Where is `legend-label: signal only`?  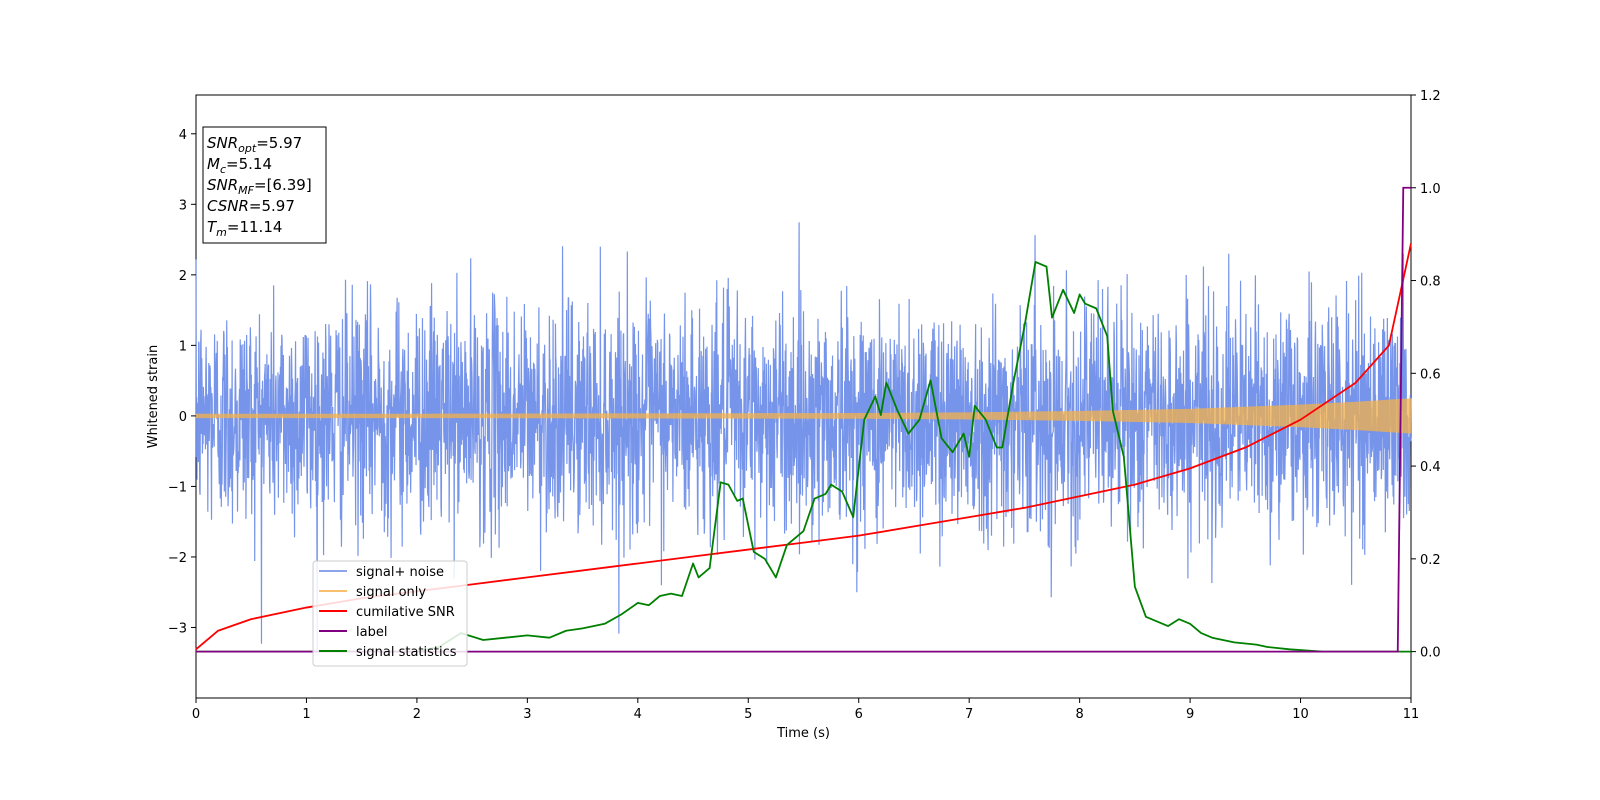
legend-label: signal only is located at coordinates (391, 592).